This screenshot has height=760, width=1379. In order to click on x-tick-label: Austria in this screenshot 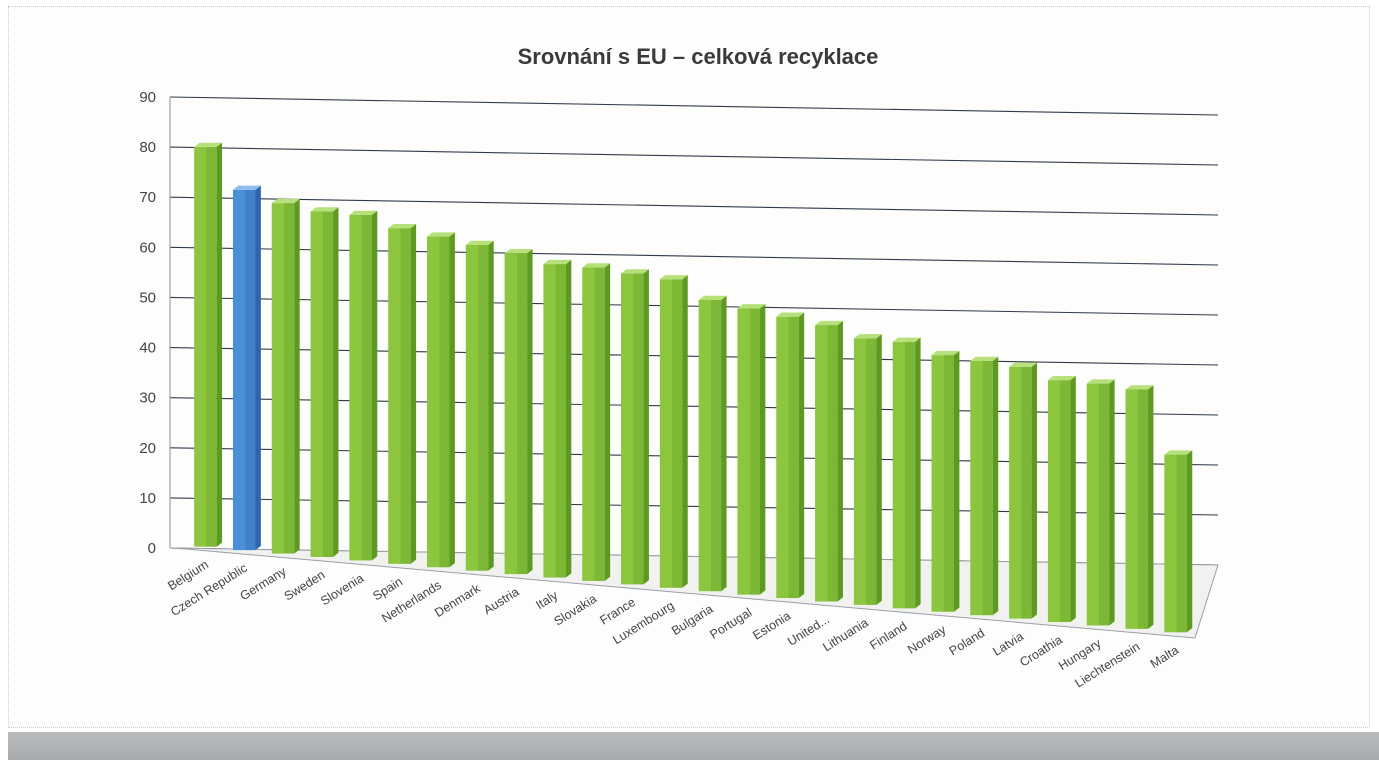, I will do `click(501, 601)`.